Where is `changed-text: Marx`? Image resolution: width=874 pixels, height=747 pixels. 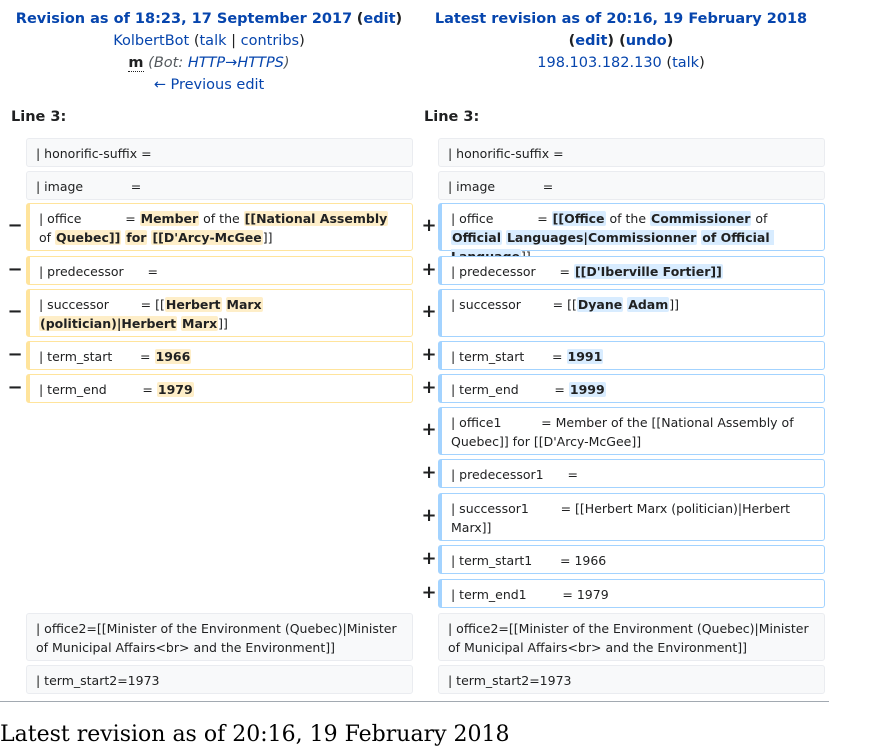
changed-text: Marx is located at coordinates (200, 323).